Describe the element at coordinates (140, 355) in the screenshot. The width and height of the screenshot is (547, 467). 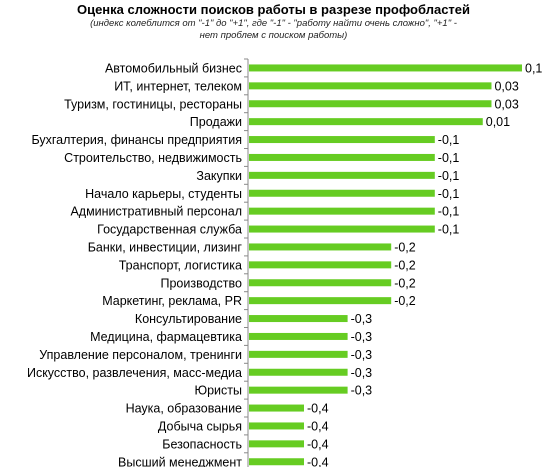
I see `category-label: Управление персоналом, тренинги` at that location.